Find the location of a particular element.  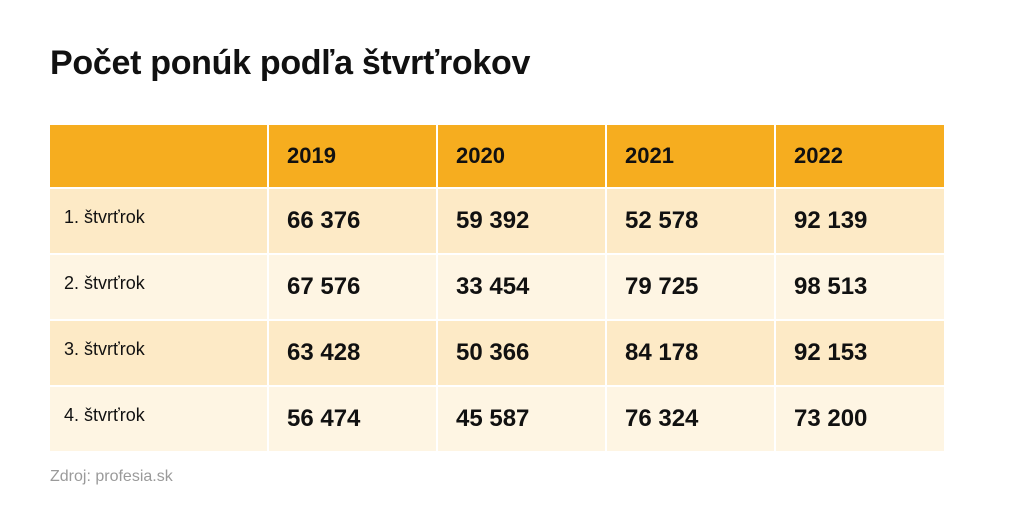

column-header: 2019 is located at coordinates (352, 156).